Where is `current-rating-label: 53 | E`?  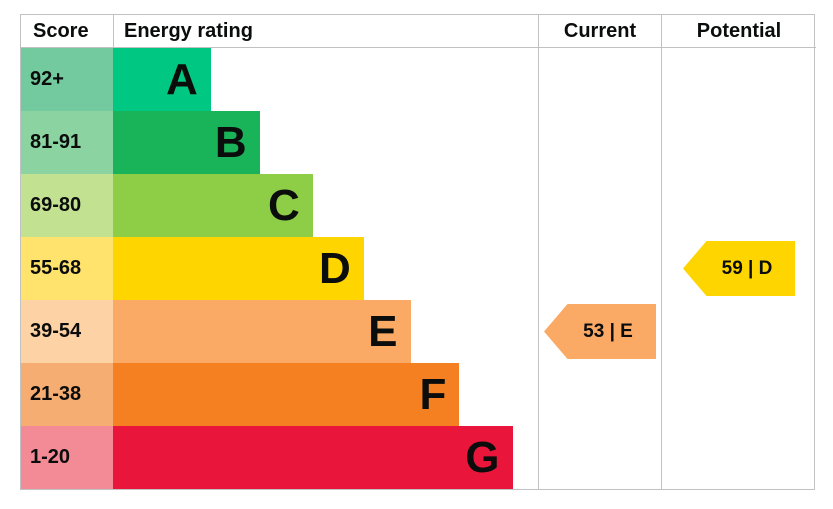
current-rating-label: 53 | E is located at coordinates (608, 331).